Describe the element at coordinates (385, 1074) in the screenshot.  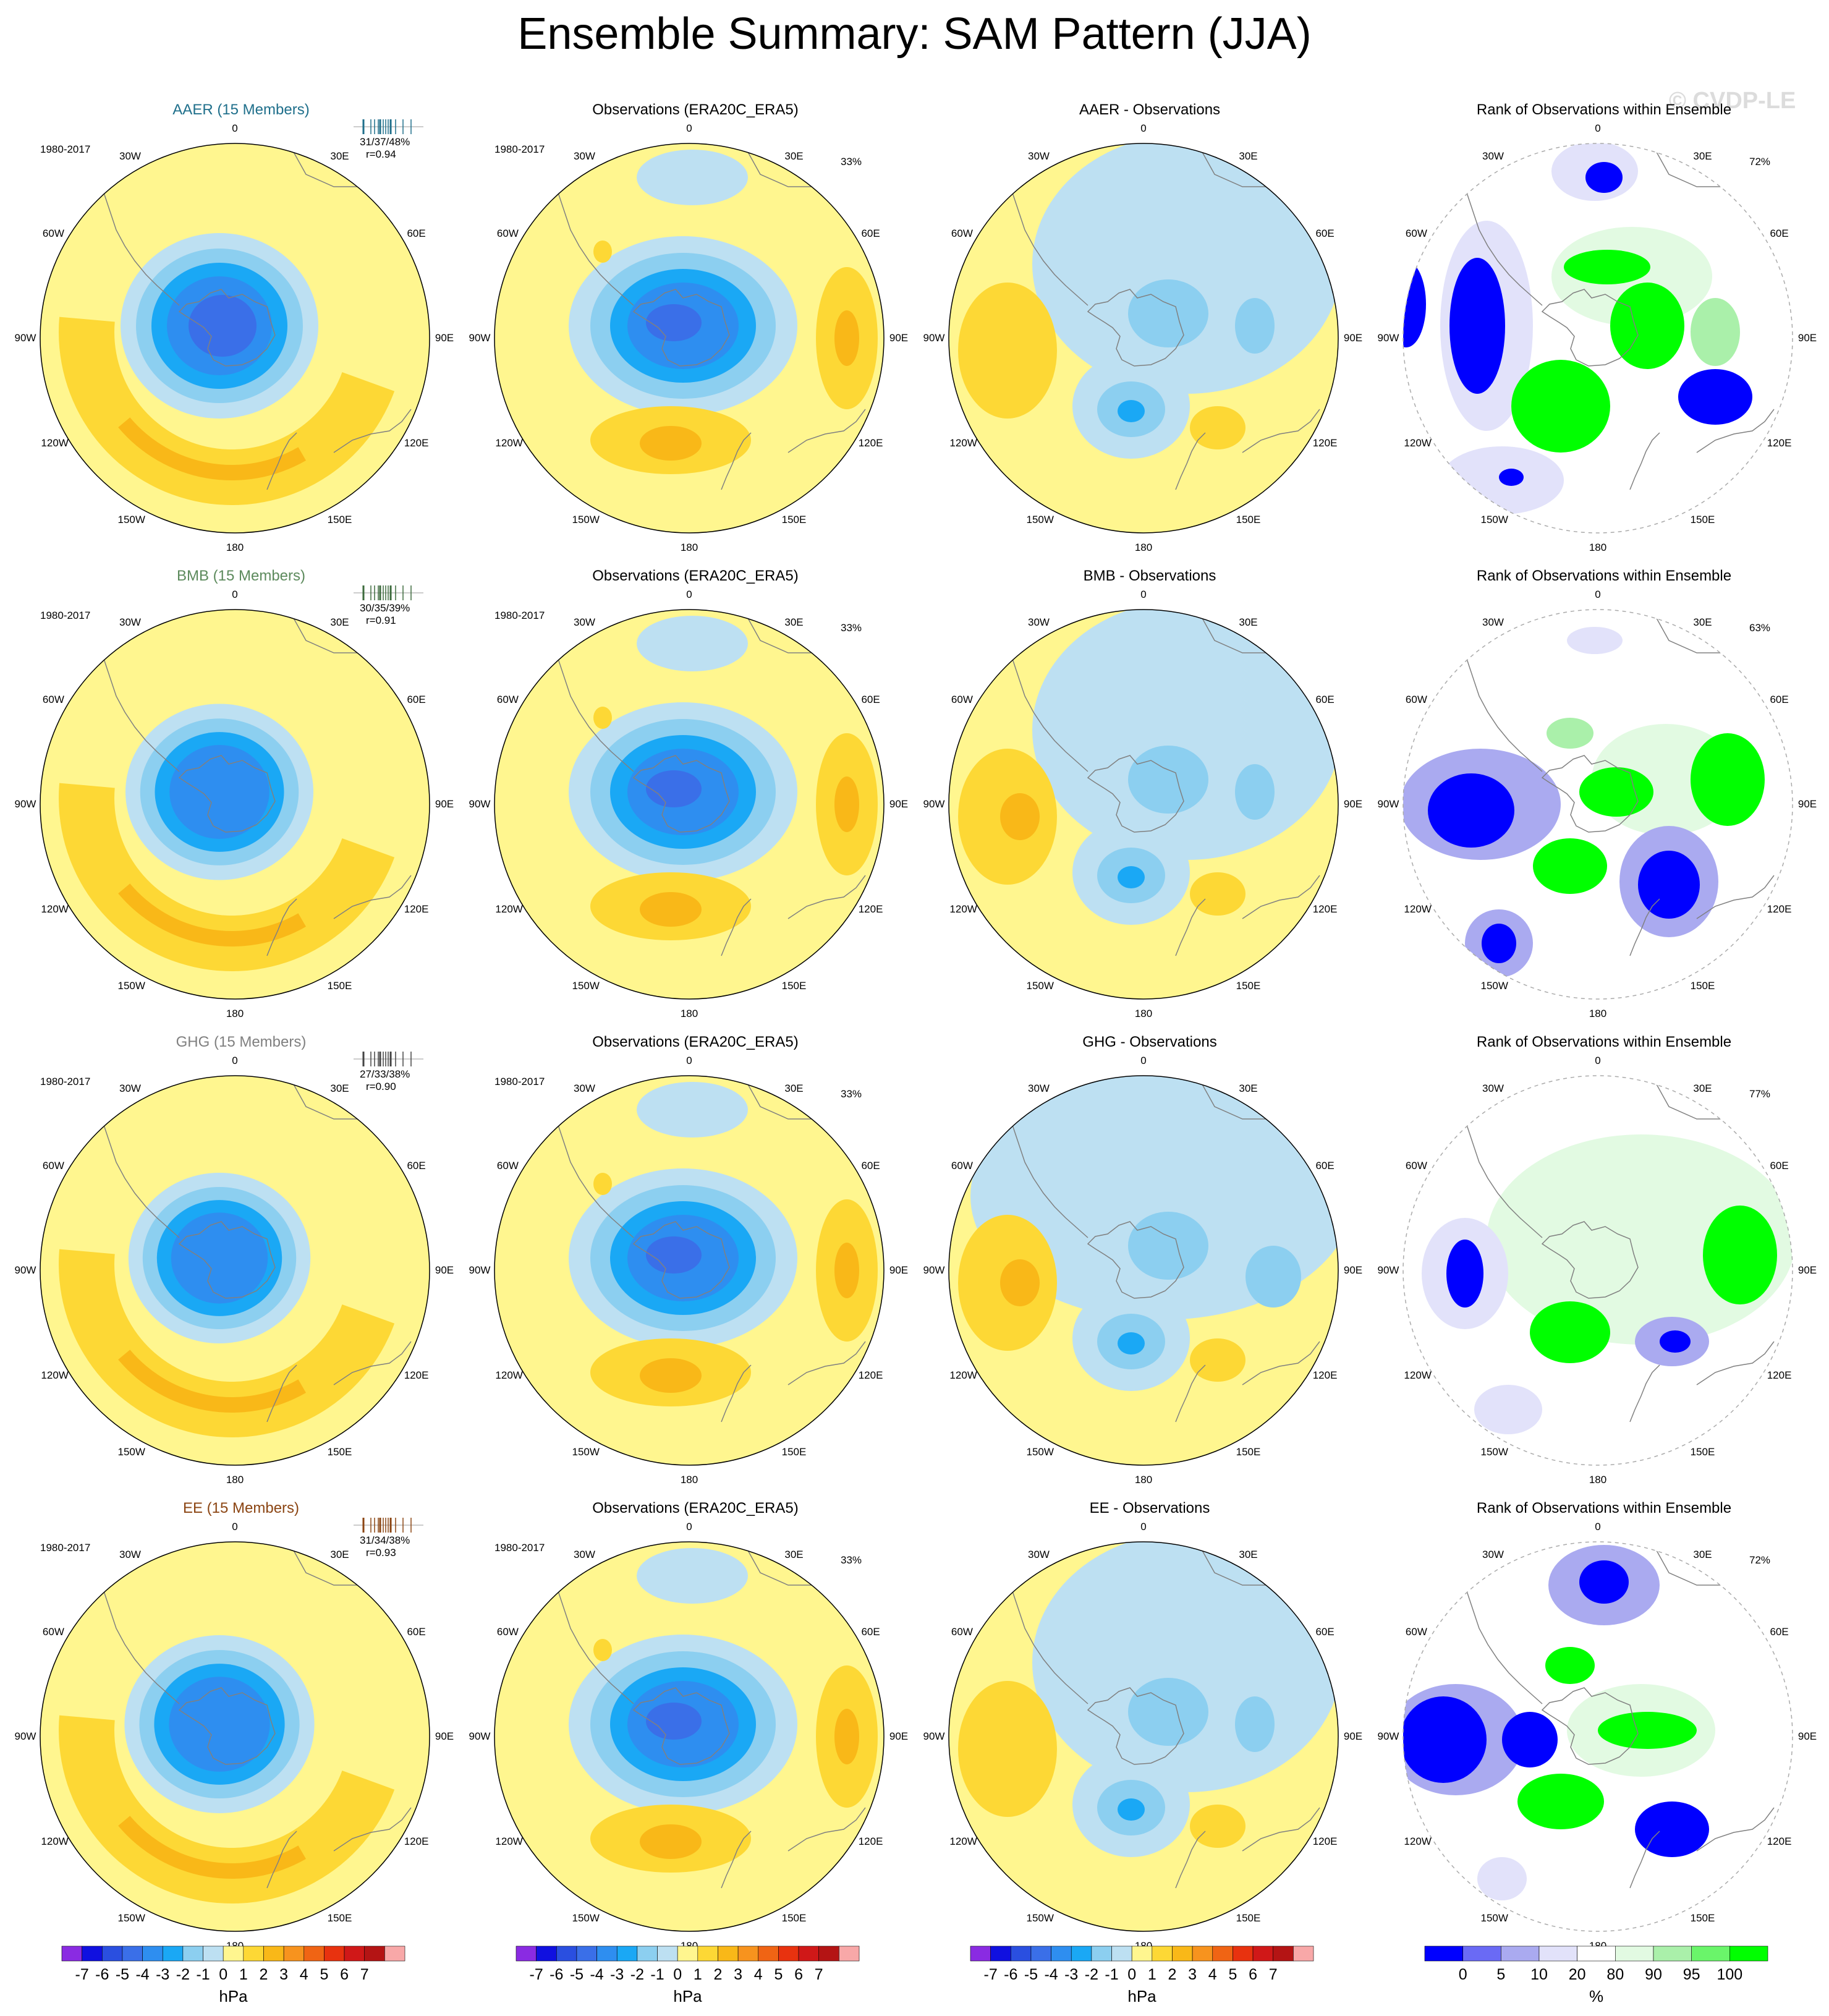
I see `pattern-stats: 27/33/38%` at that location.